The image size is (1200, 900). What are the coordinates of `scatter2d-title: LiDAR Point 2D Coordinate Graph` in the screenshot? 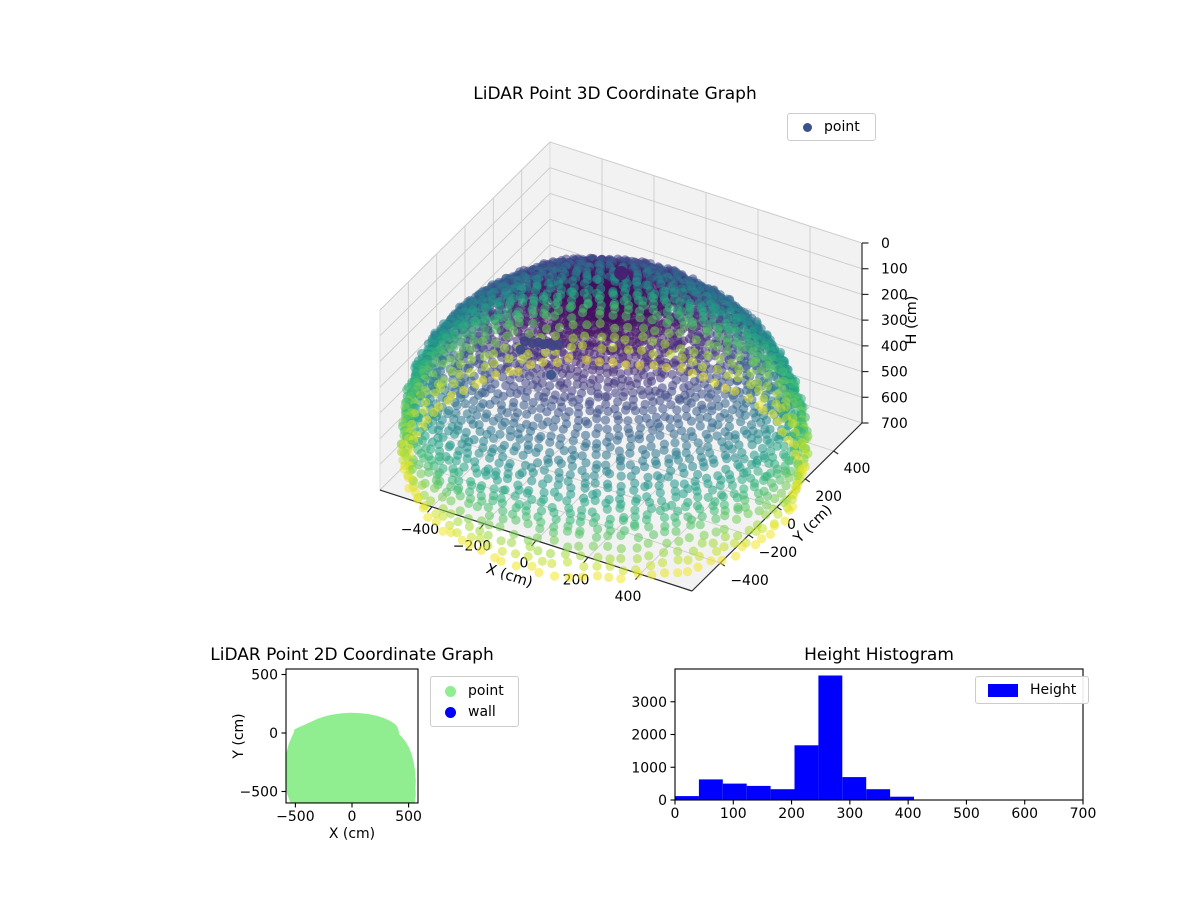 It's located at (352, 655).